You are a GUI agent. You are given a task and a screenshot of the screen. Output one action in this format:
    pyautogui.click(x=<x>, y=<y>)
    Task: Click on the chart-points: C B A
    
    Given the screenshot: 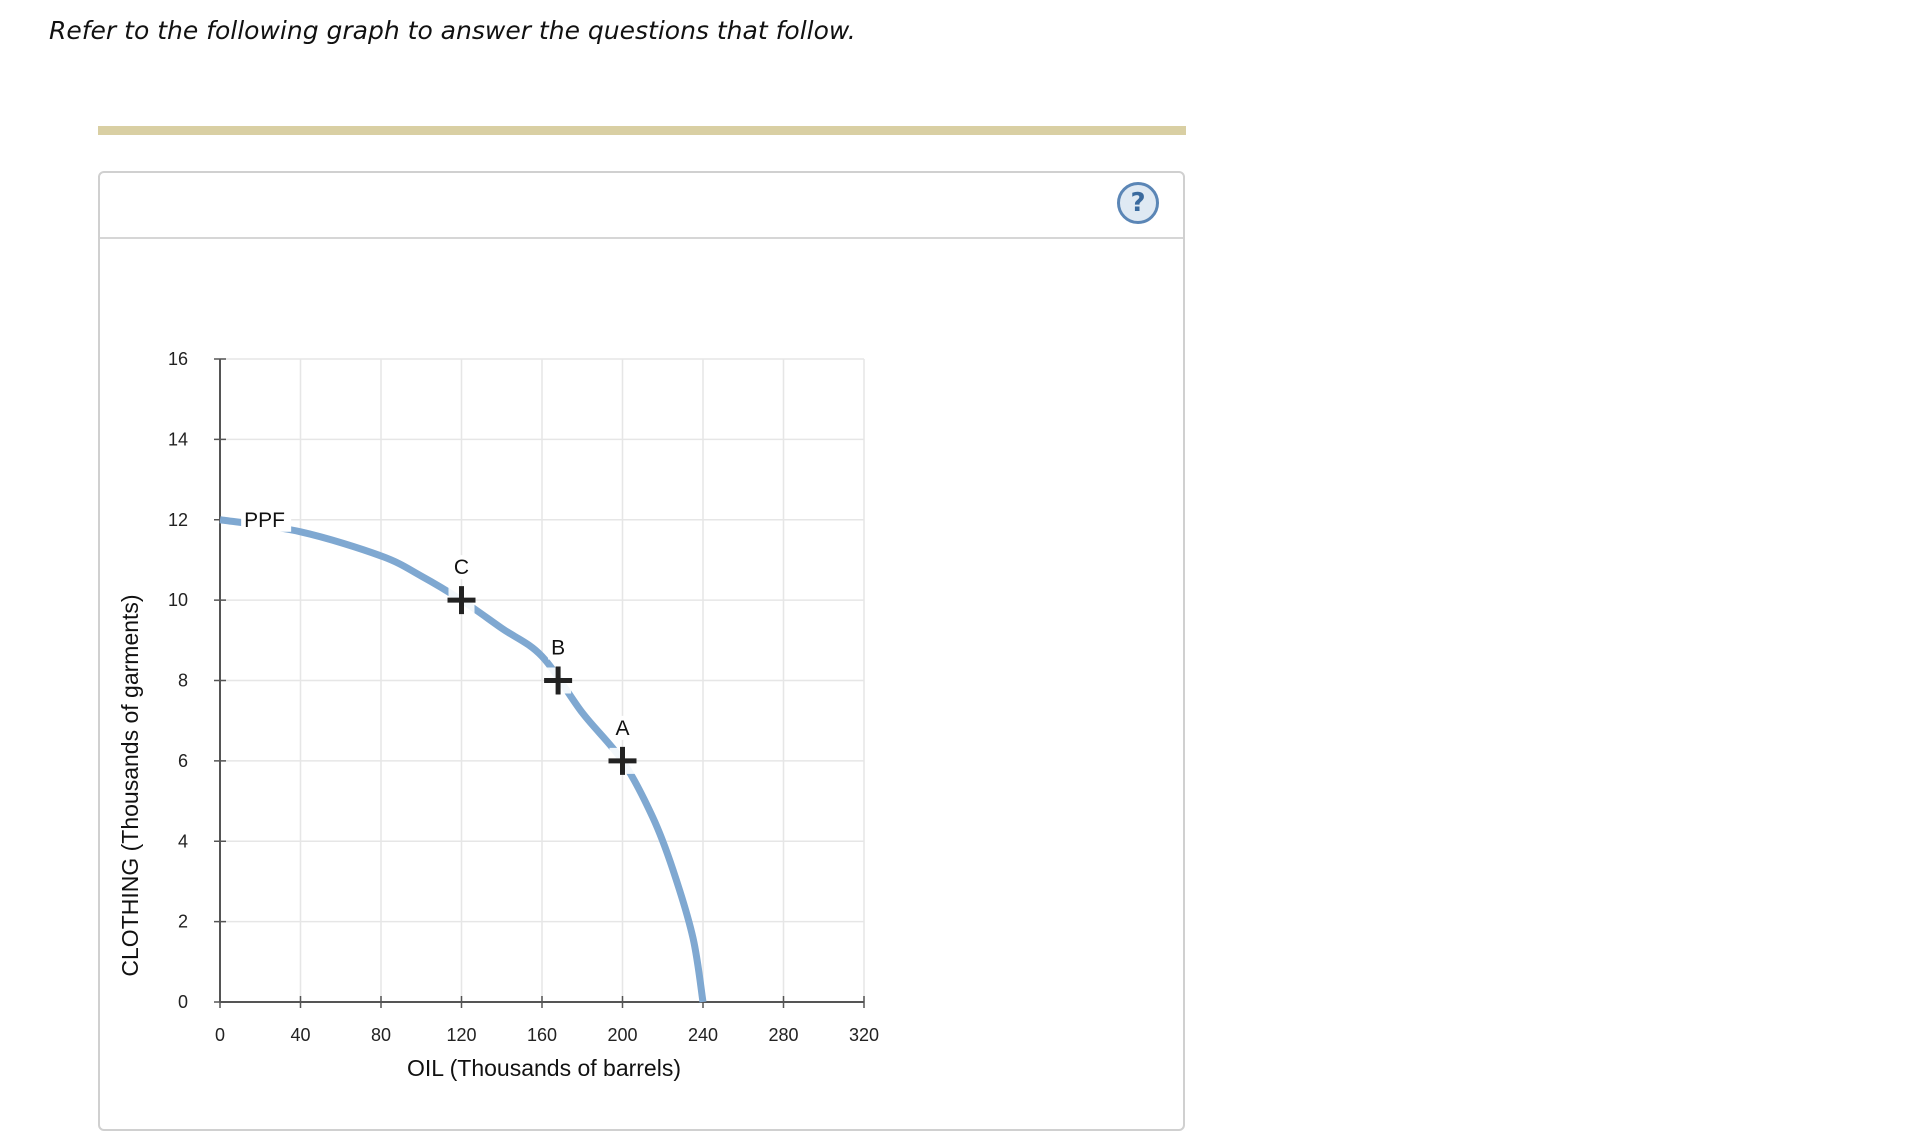 What is the action you would take?
    pyautogui.click(x=542, y=665)
    